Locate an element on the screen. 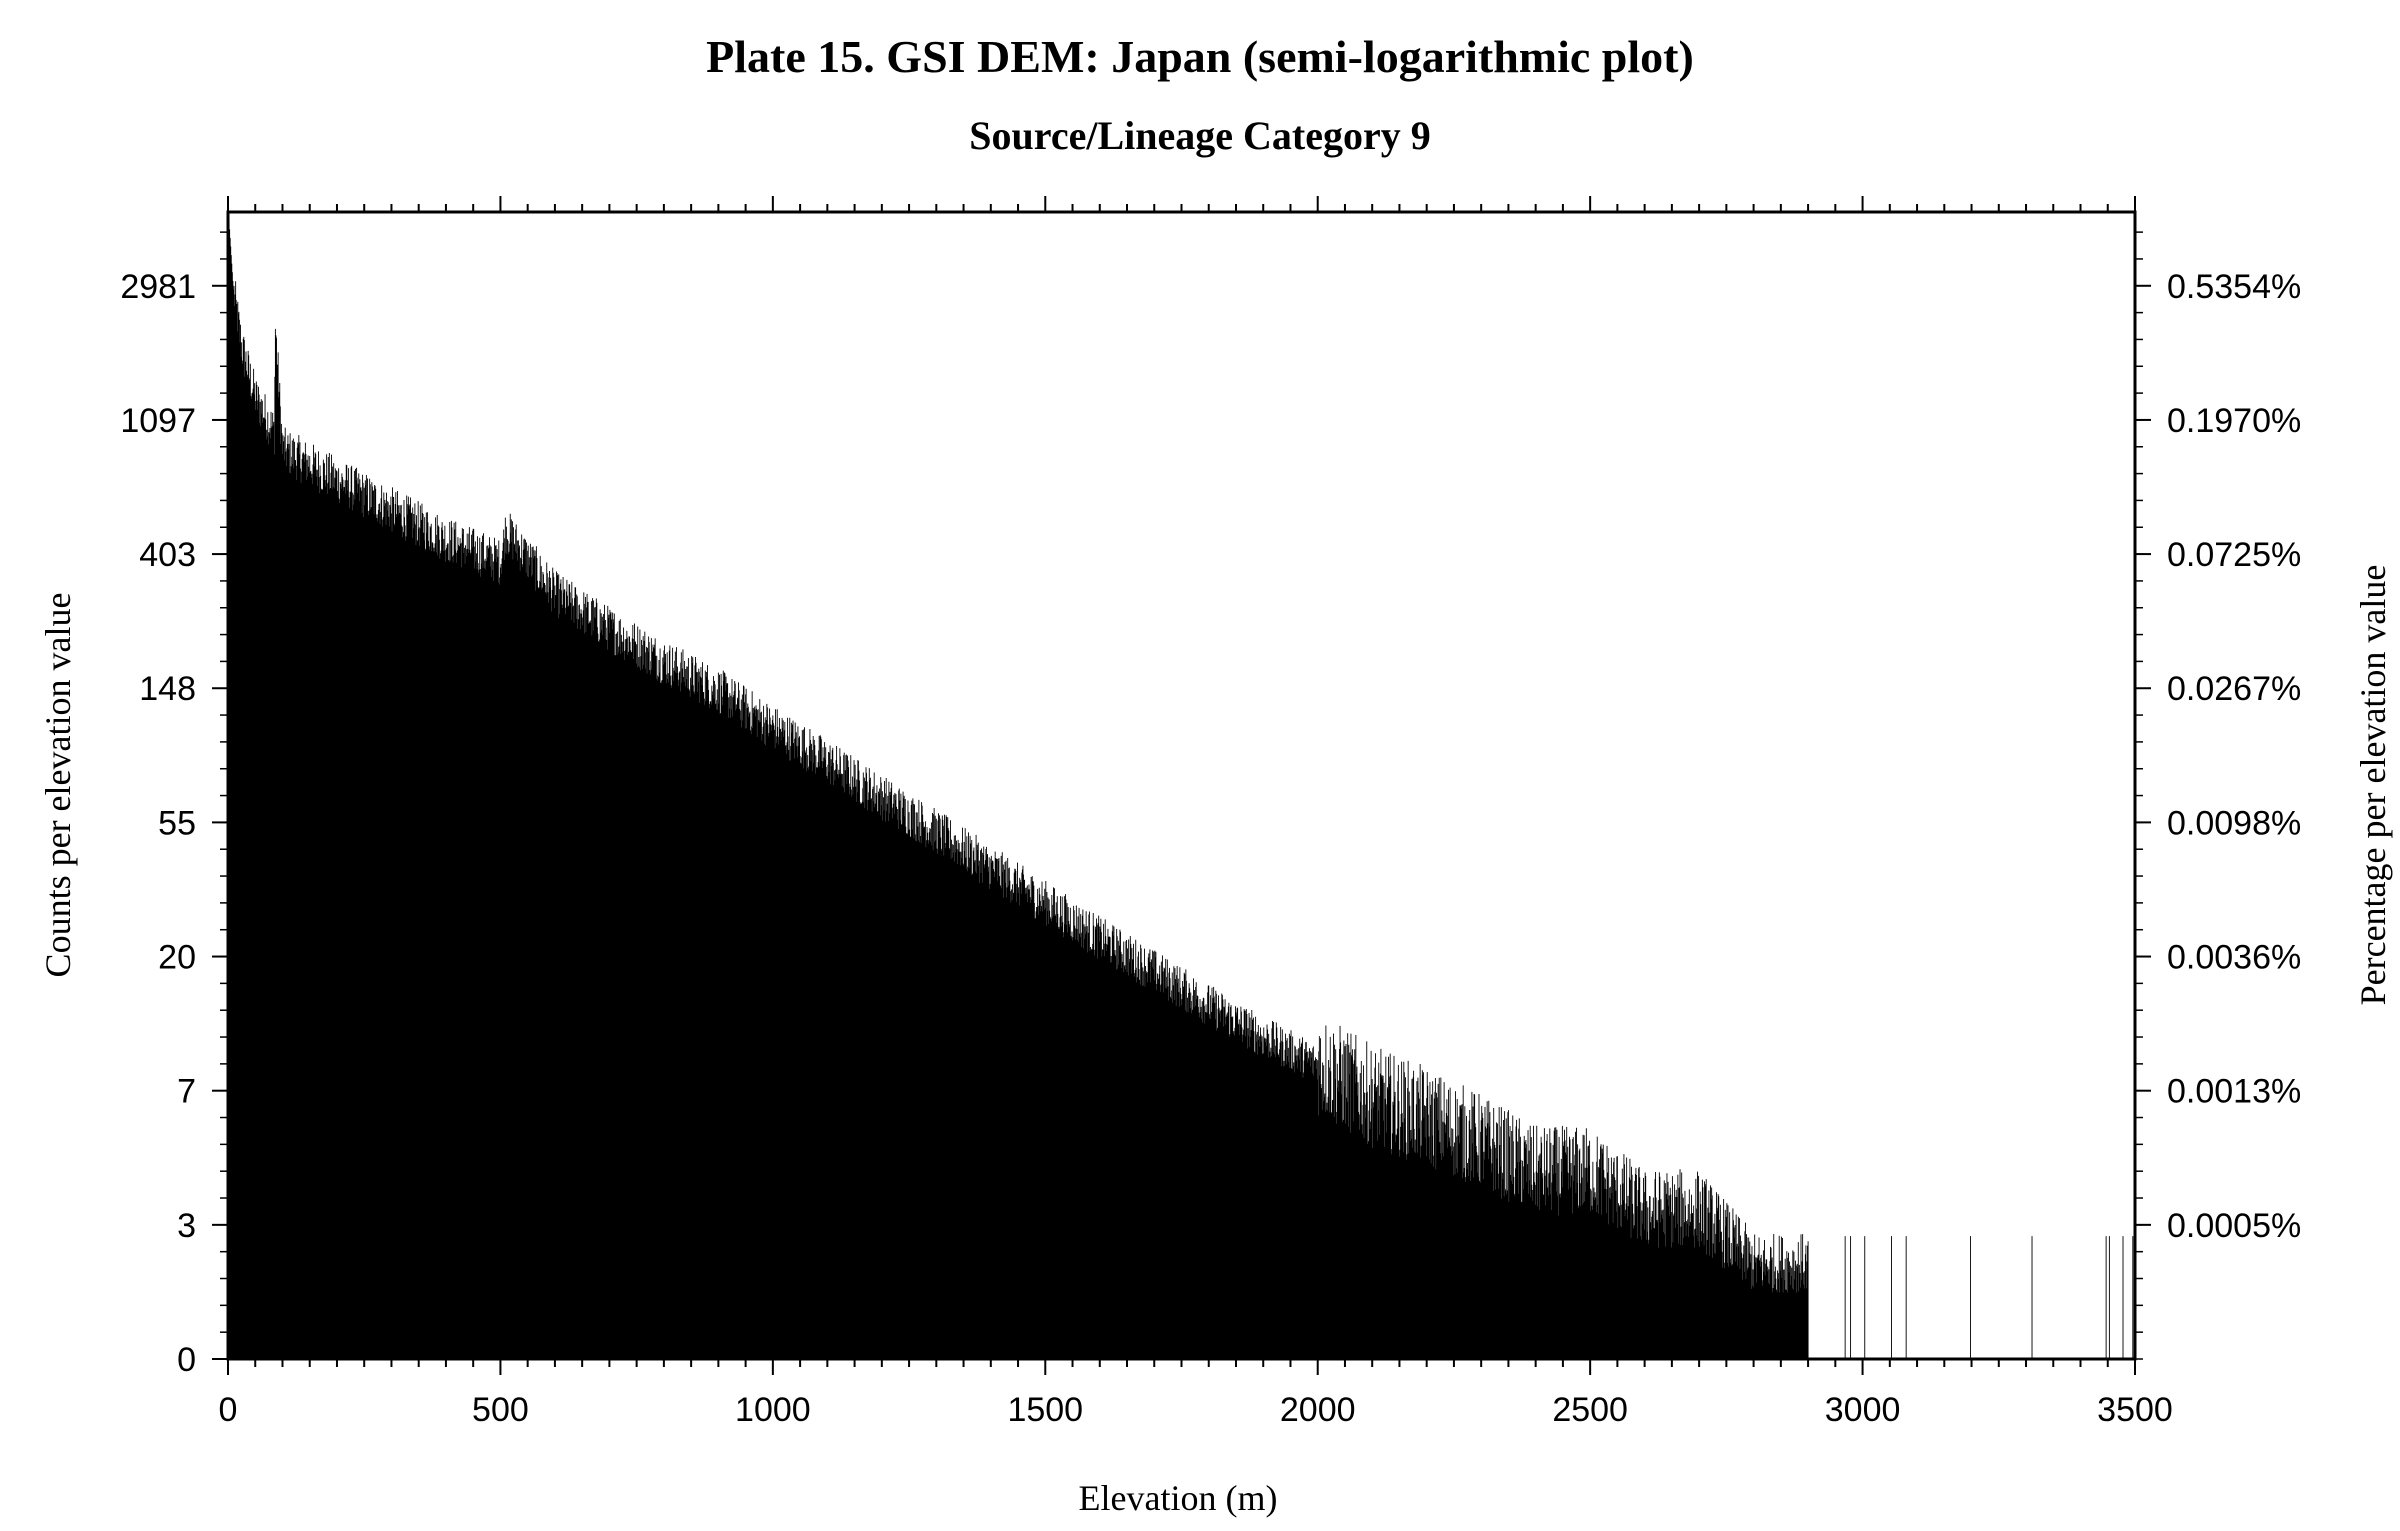  x-tick-label: 500 is located at coordinates (500, 1410).